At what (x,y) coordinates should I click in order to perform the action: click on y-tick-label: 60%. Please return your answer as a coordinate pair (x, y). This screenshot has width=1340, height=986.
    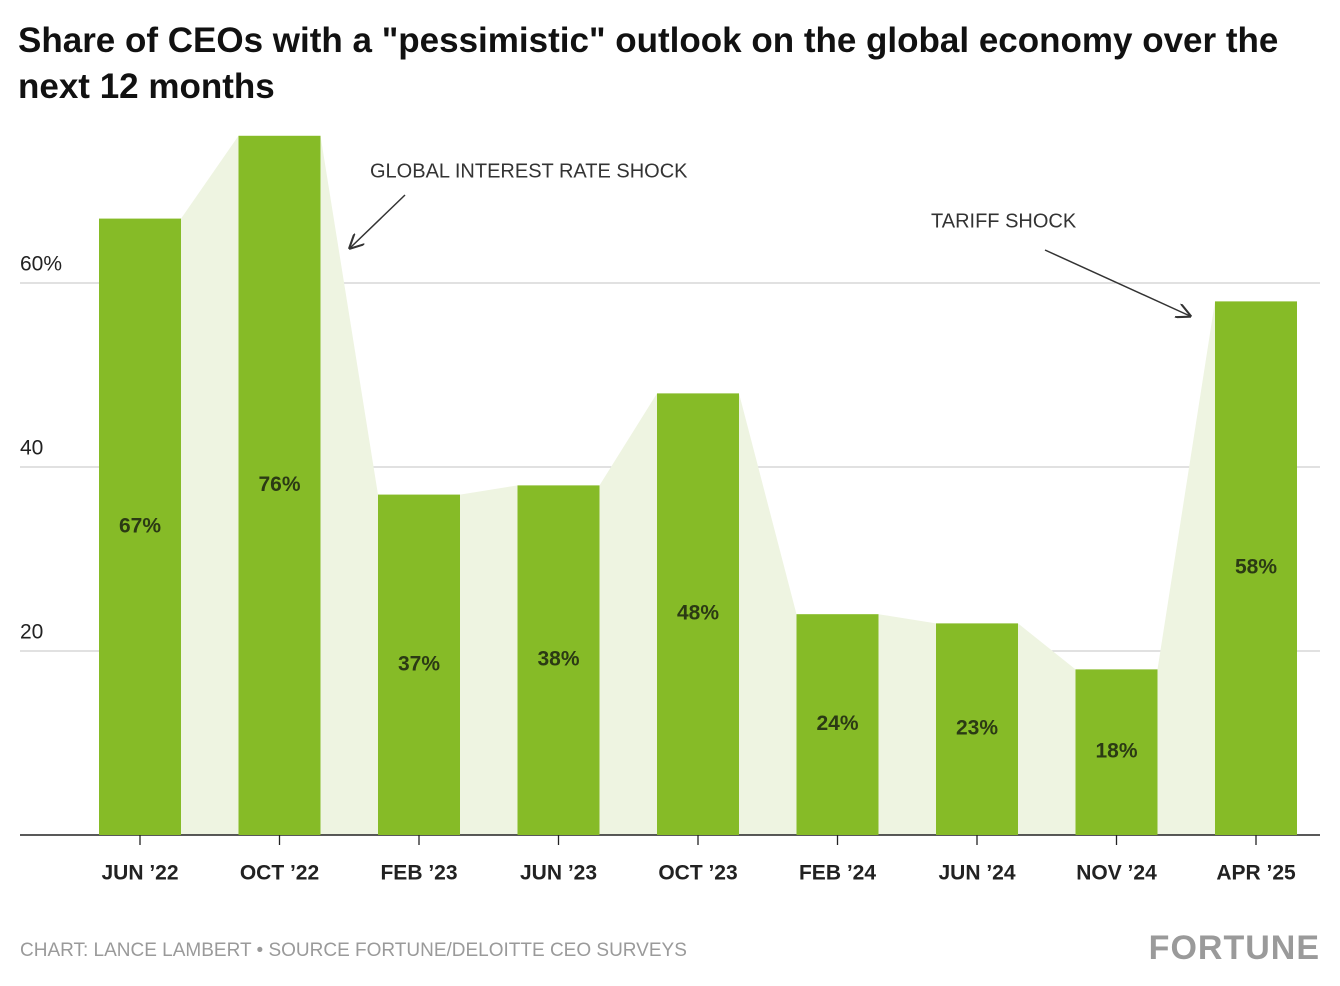
    Looking at the image, I should click on (41, 264).